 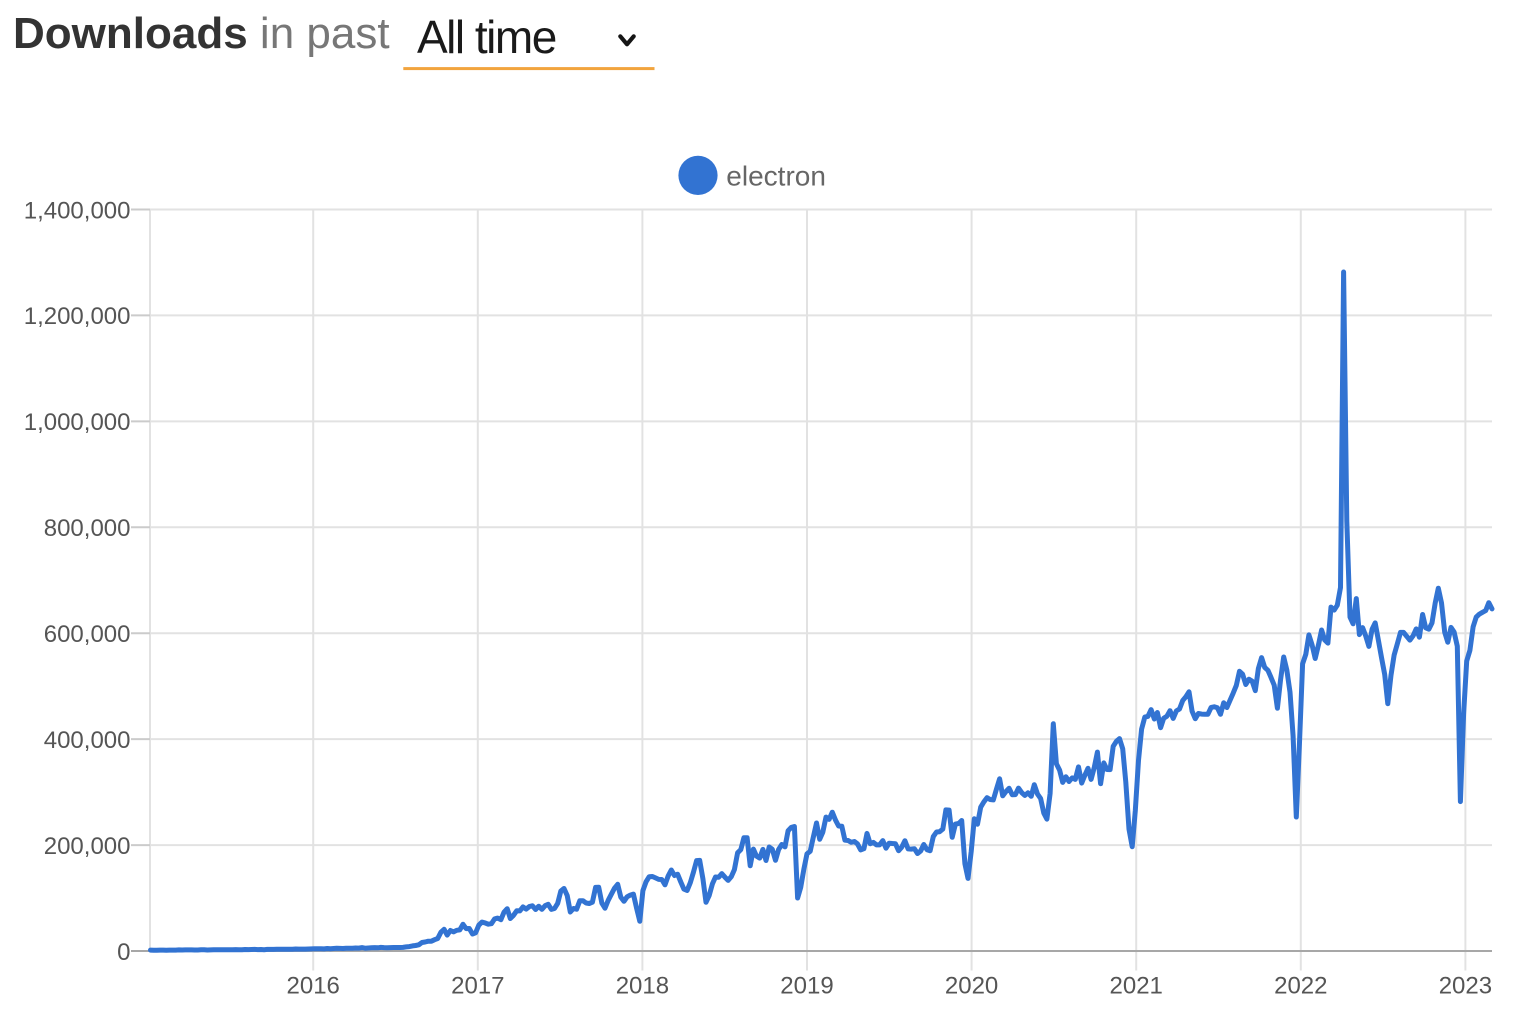 I want to click on svg-text: 2016, so click(x=313, y=986).